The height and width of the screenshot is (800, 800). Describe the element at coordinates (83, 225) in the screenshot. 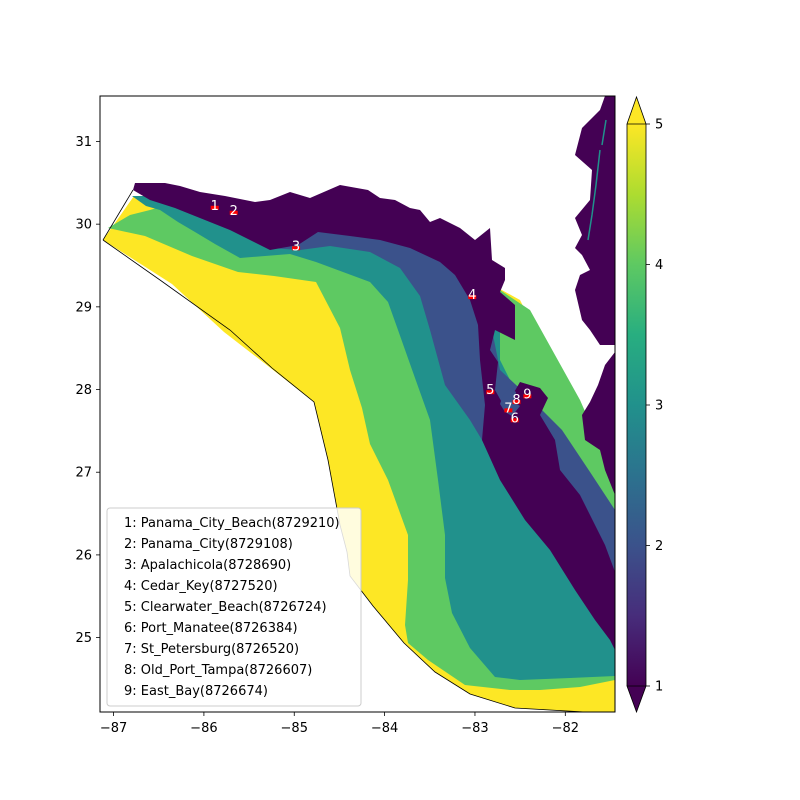

I see `y-tick-label: 30` at that location.